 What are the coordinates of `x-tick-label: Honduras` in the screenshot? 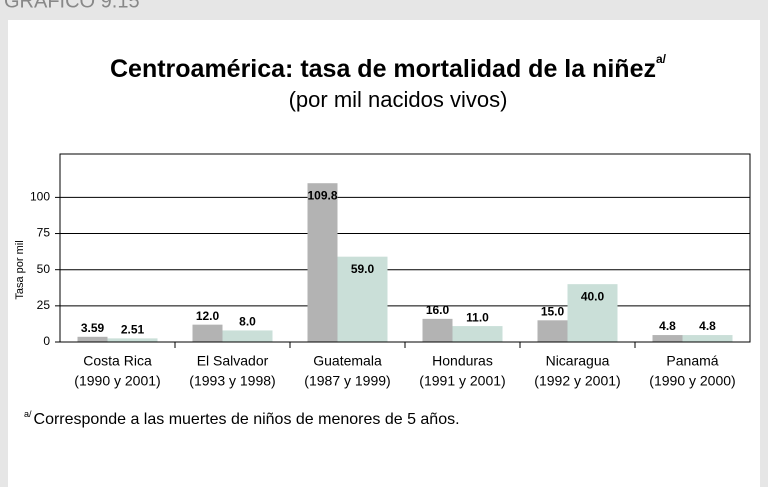 It's located at (462, 361).